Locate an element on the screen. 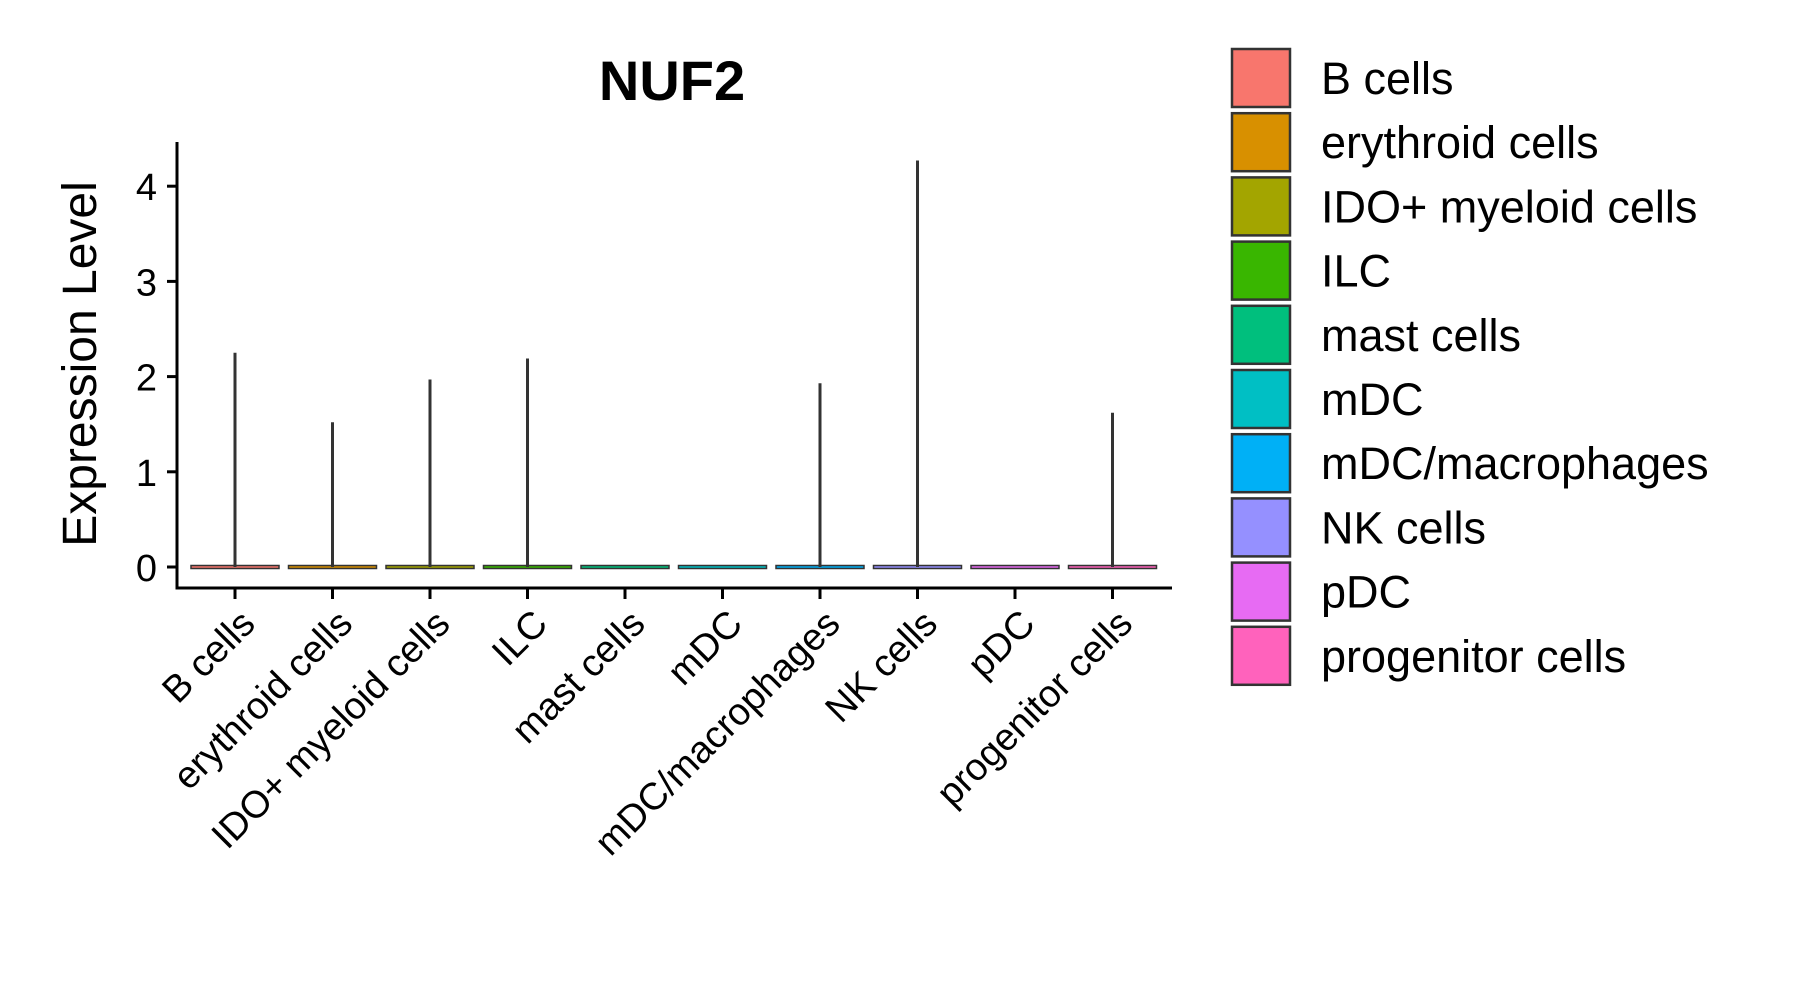  legend-label: ILC is located at coordinates (1356, 271).